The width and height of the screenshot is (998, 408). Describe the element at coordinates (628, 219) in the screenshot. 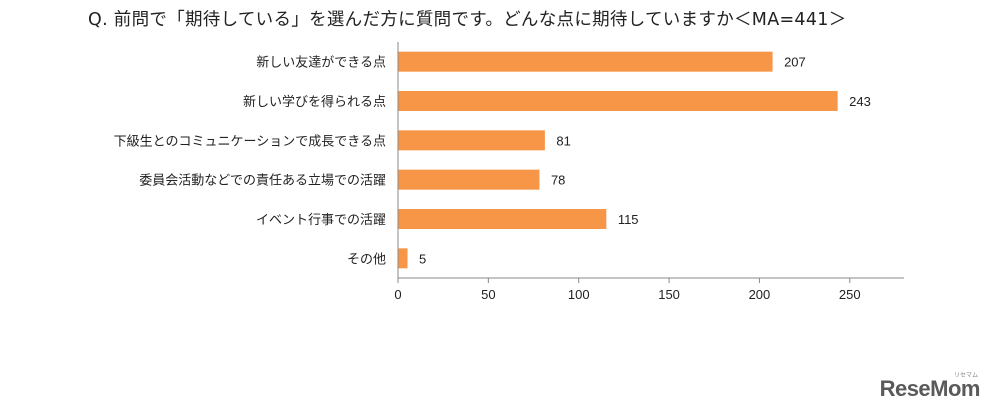

I see `value-label: 115` at that location.